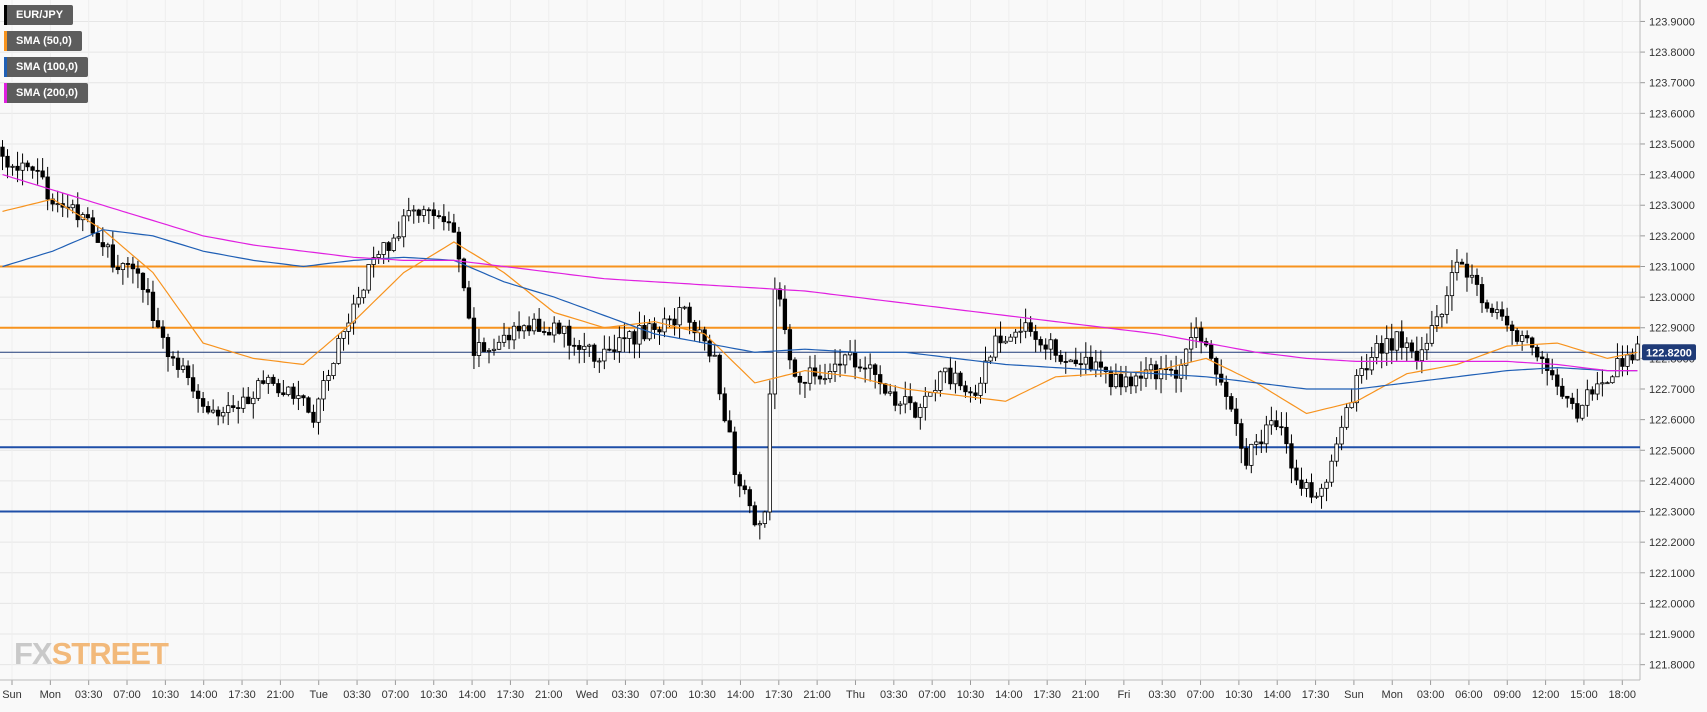 The width and height of the screenshot is (1707, 712). I want to click on legend-item-sma100: SMA (100,0), so click(46, 67).